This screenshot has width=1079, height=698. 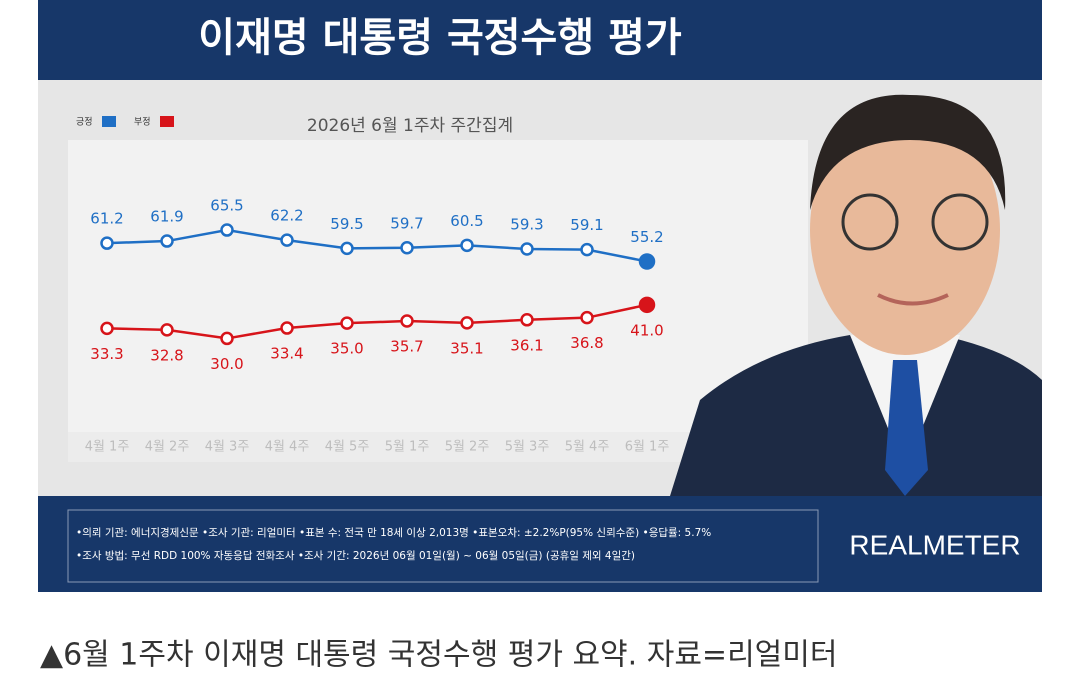 I want to click on banner, so click(x=540, y=40).